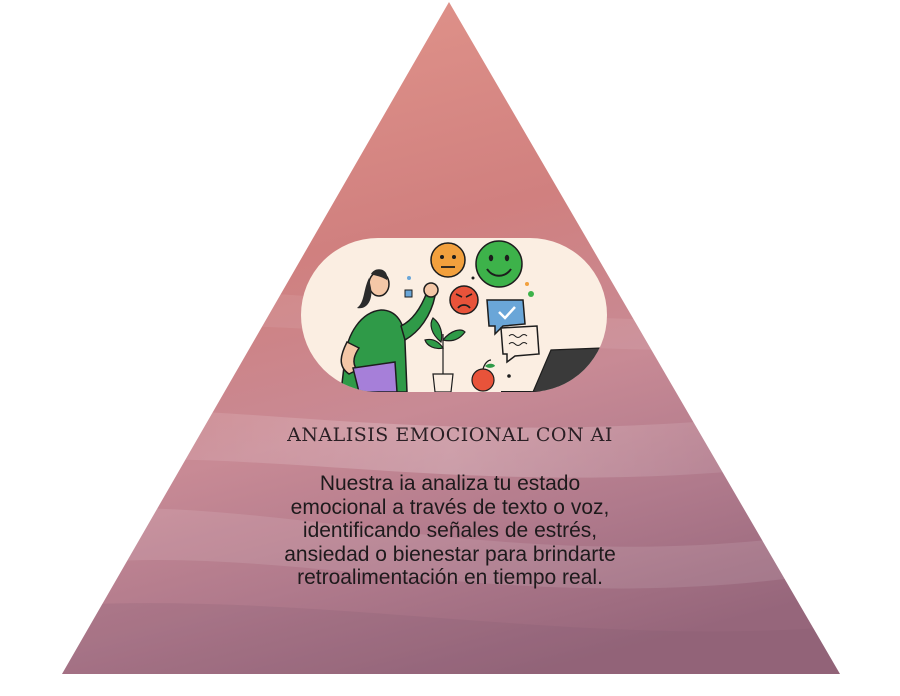 The height and width of the screenshot is (696, 900). Describe the element at coordinates (520, 344) in the screenshot. I see `chat-bubble-icon` at that location.